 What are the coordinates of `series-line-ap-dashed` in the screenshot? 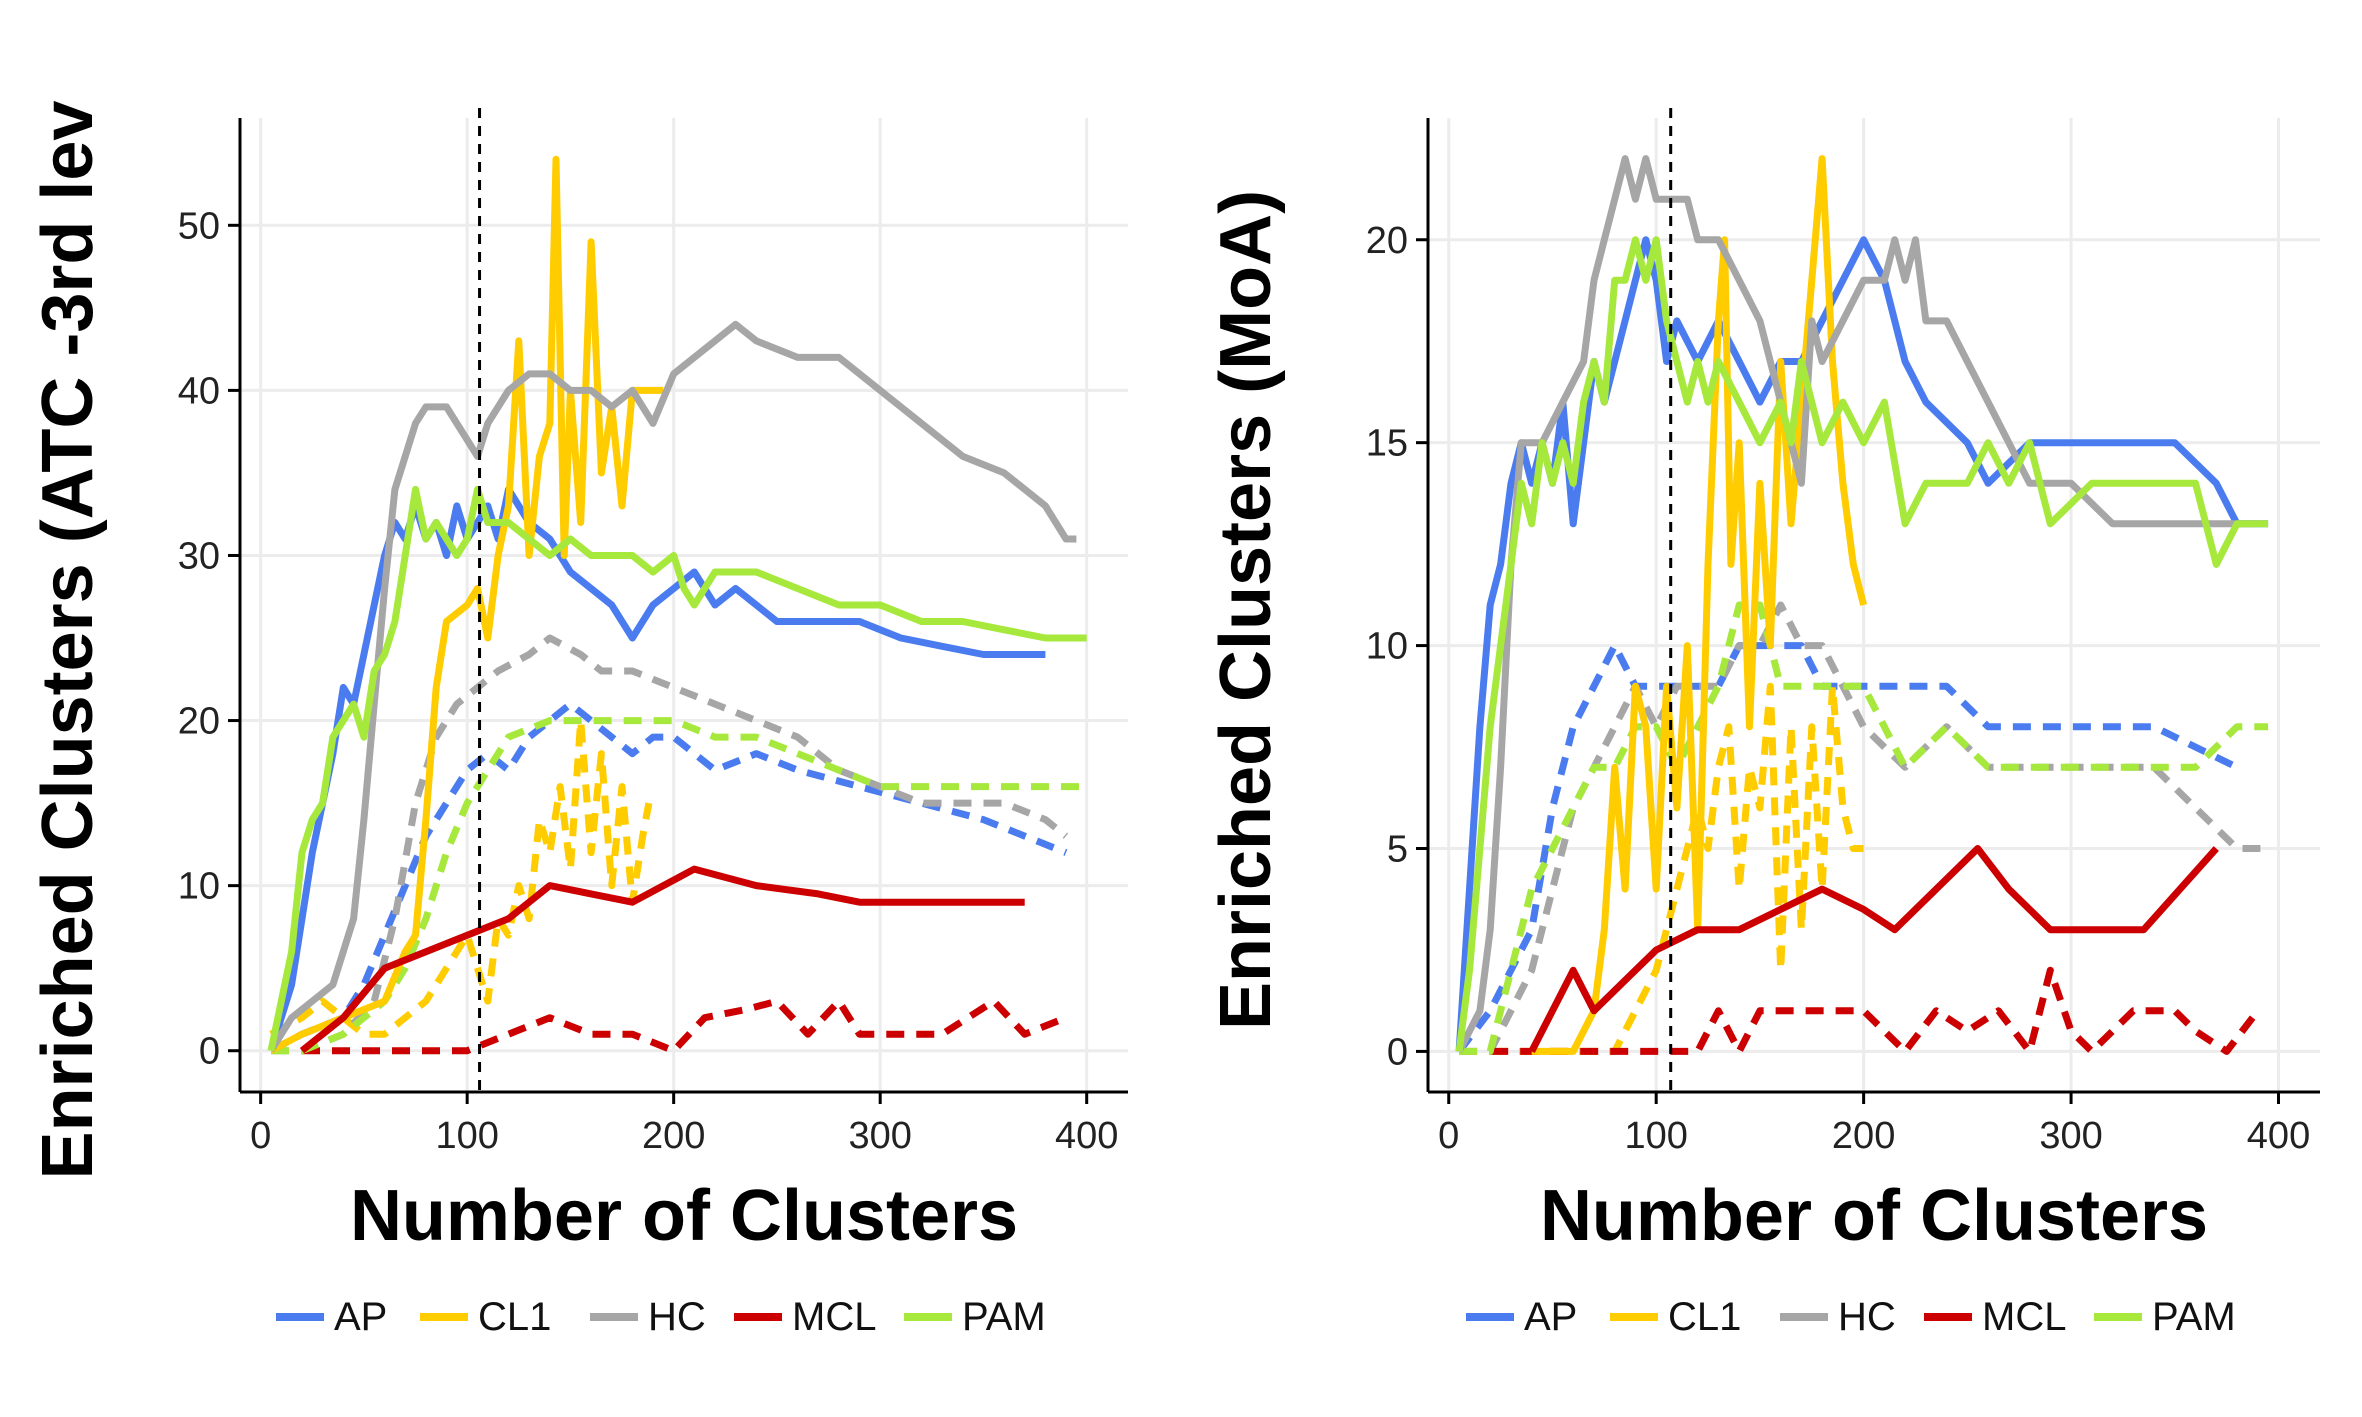 It's located at (668, 877).